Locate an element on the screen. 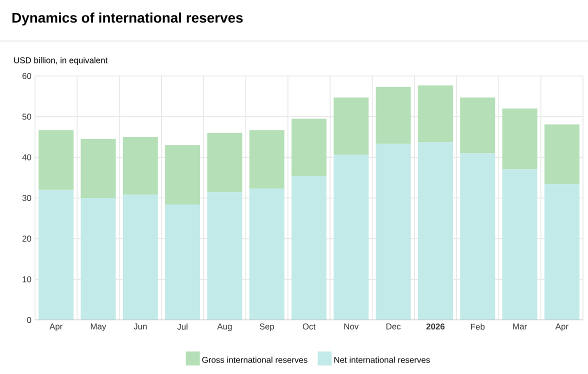 The width and height of the screenshot is (588, 374). text: USD billion, in equivalent is located at coordinates (61, 61).